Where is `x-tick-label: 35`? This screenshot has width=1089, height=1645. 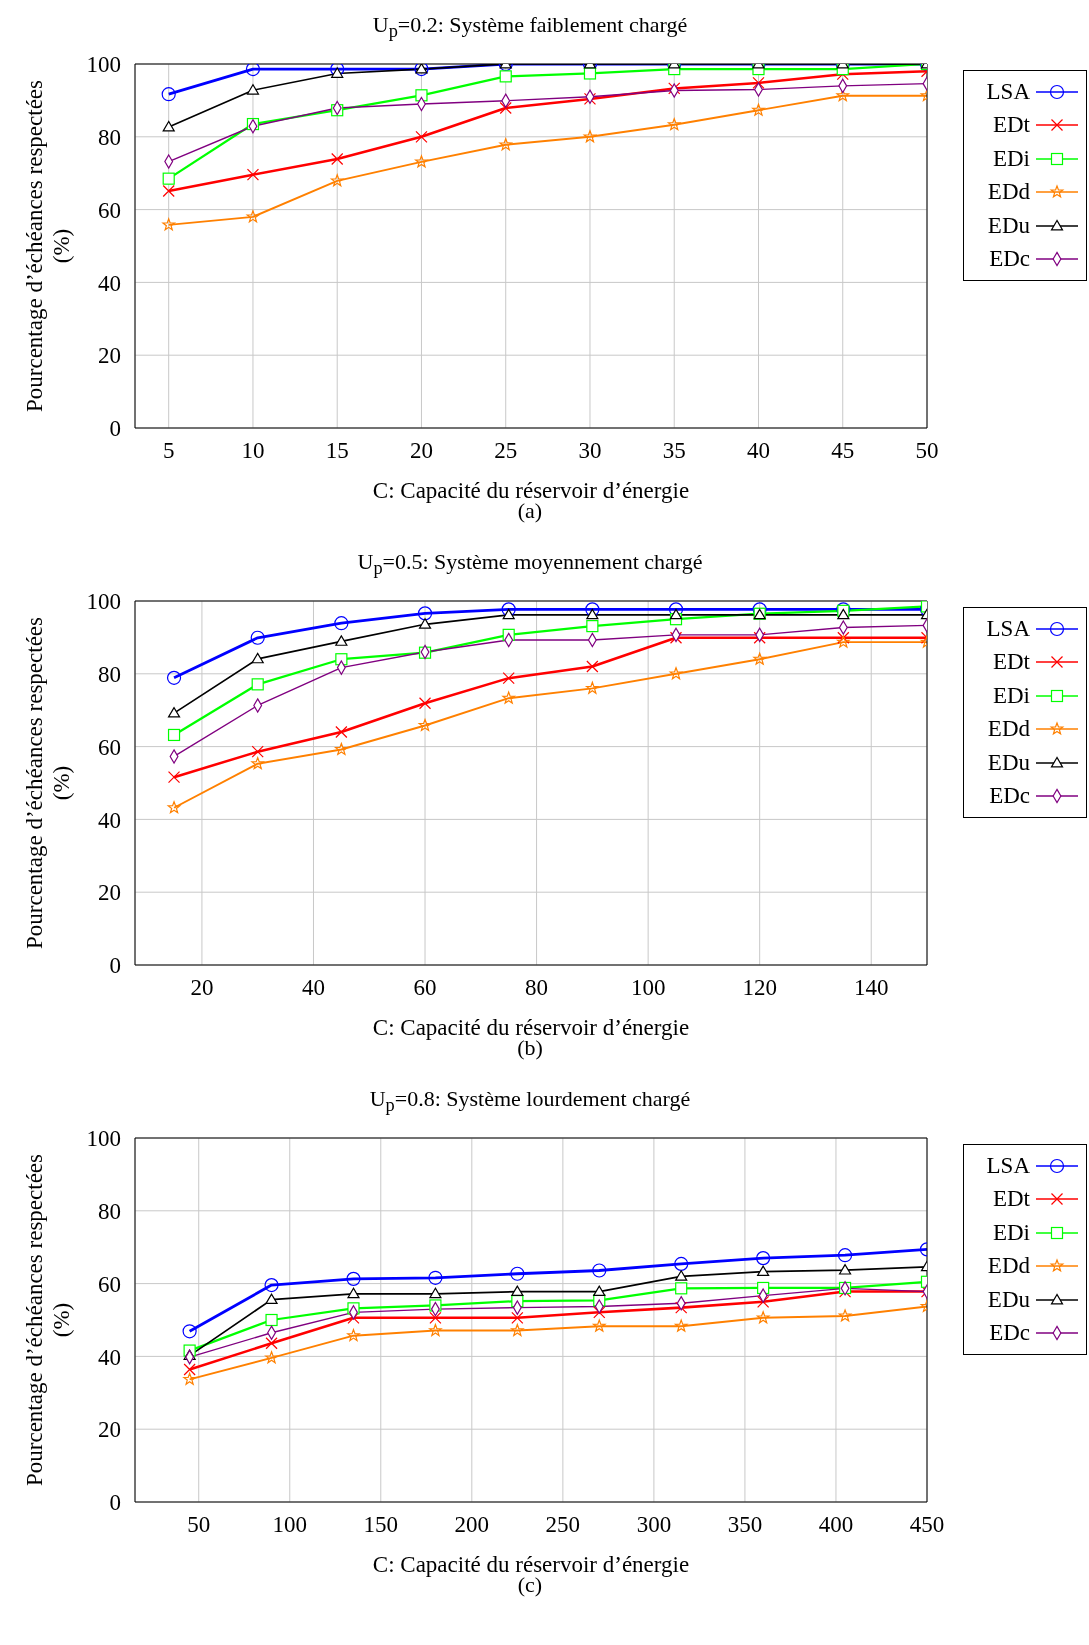 x-tick-label: 35 is located at coordinates (674, 451).